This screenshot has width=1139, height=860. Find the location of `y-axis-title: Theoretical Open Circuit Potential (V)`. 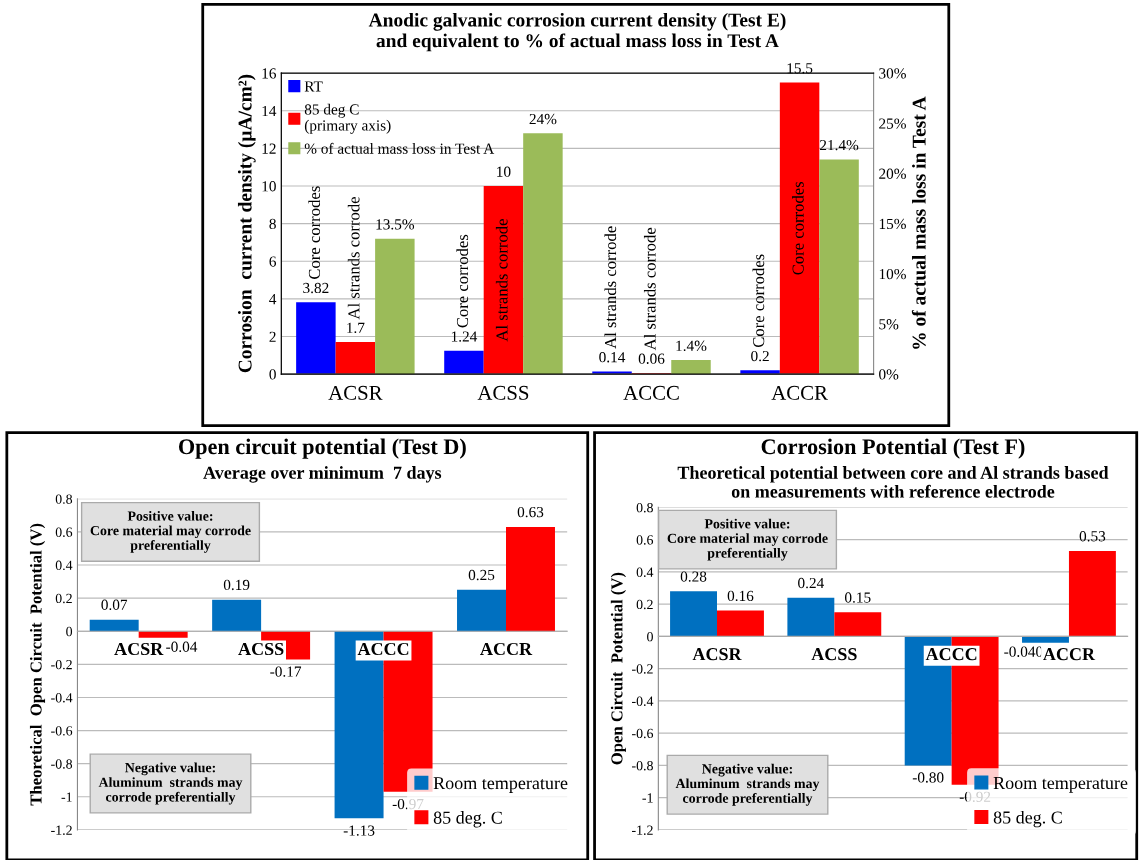

y-axis-title: Theoretical Open Circuit Potential (V) is located at coordinates (37, 664).